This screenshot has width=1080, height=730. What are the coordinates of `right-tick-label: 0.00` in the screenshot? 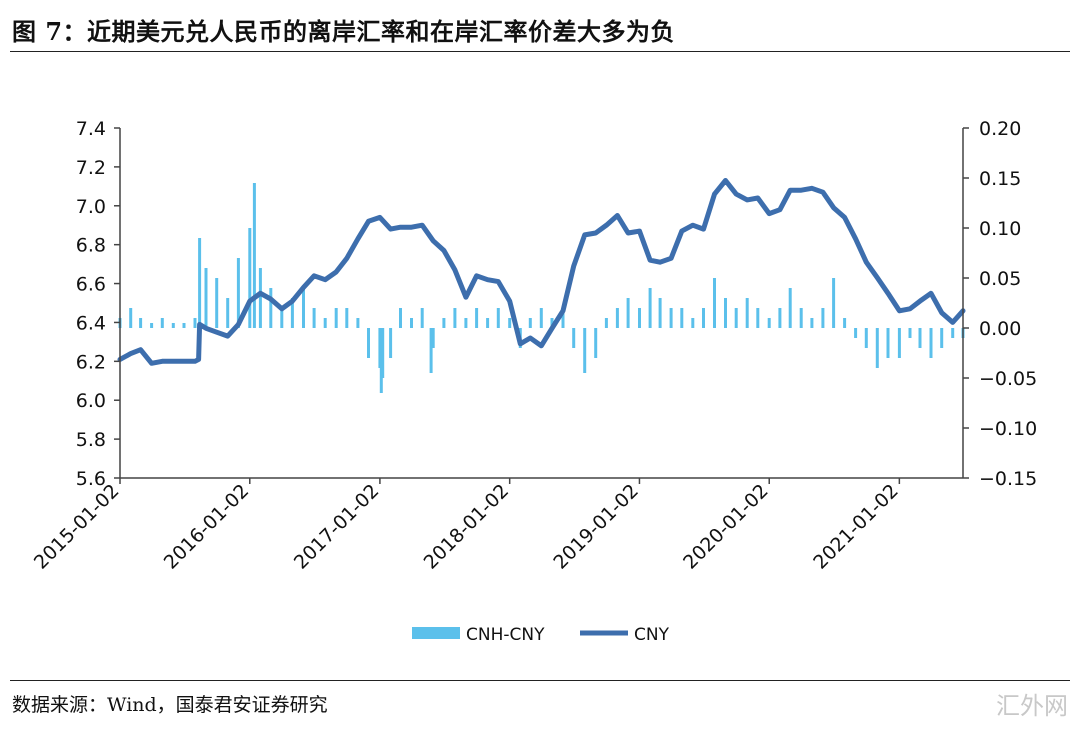 It's located at (1000, 329).